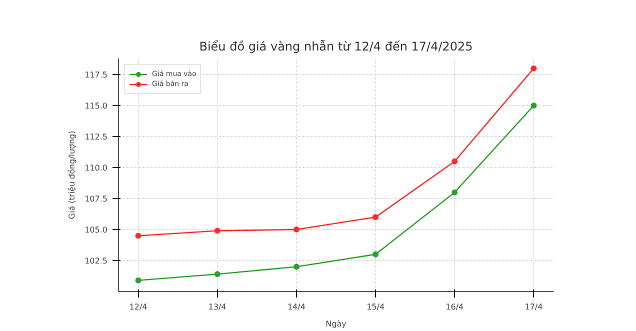 This screenshot has width=636, height=331. Describe the element at coordinates (96, 261) in the screenshot. I see `y-tick-label: 102.5` at that location.